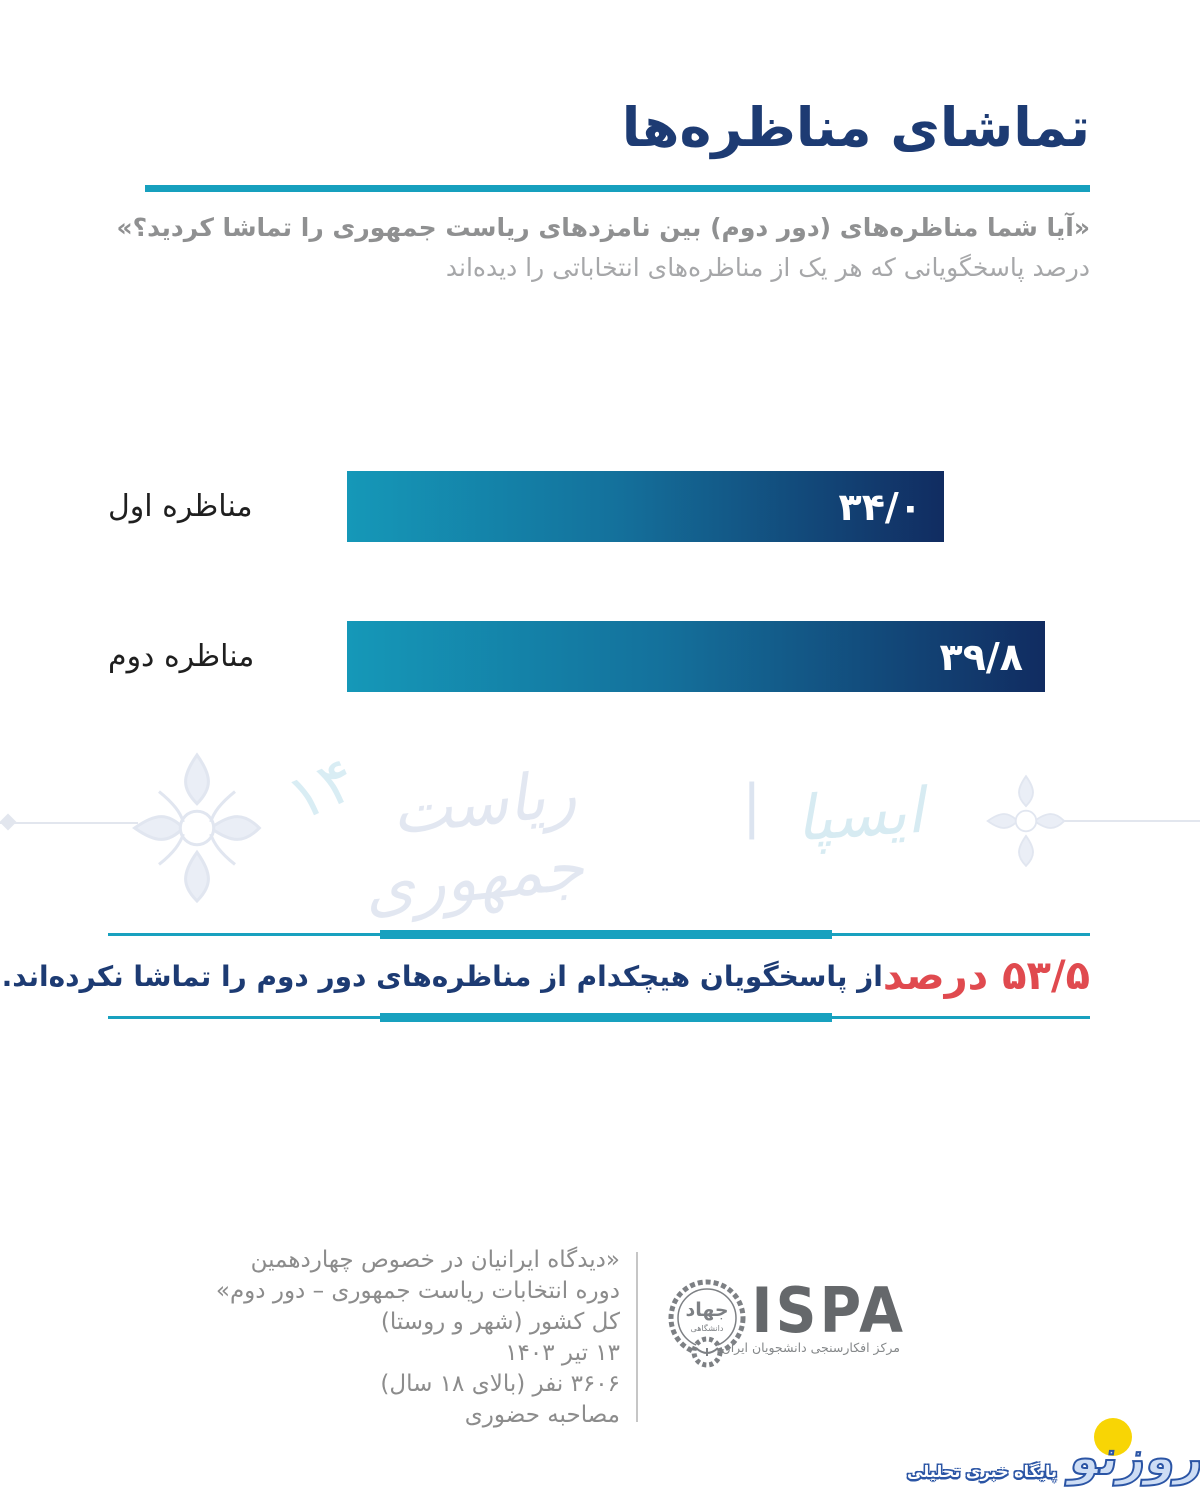 The image size is (1200, 1499). Describe the element at coordinates (417, 1291) in the screenshot. I see `survey-line: دوره انتخابات ریاست جمهوری – دور دوم»` at that location.